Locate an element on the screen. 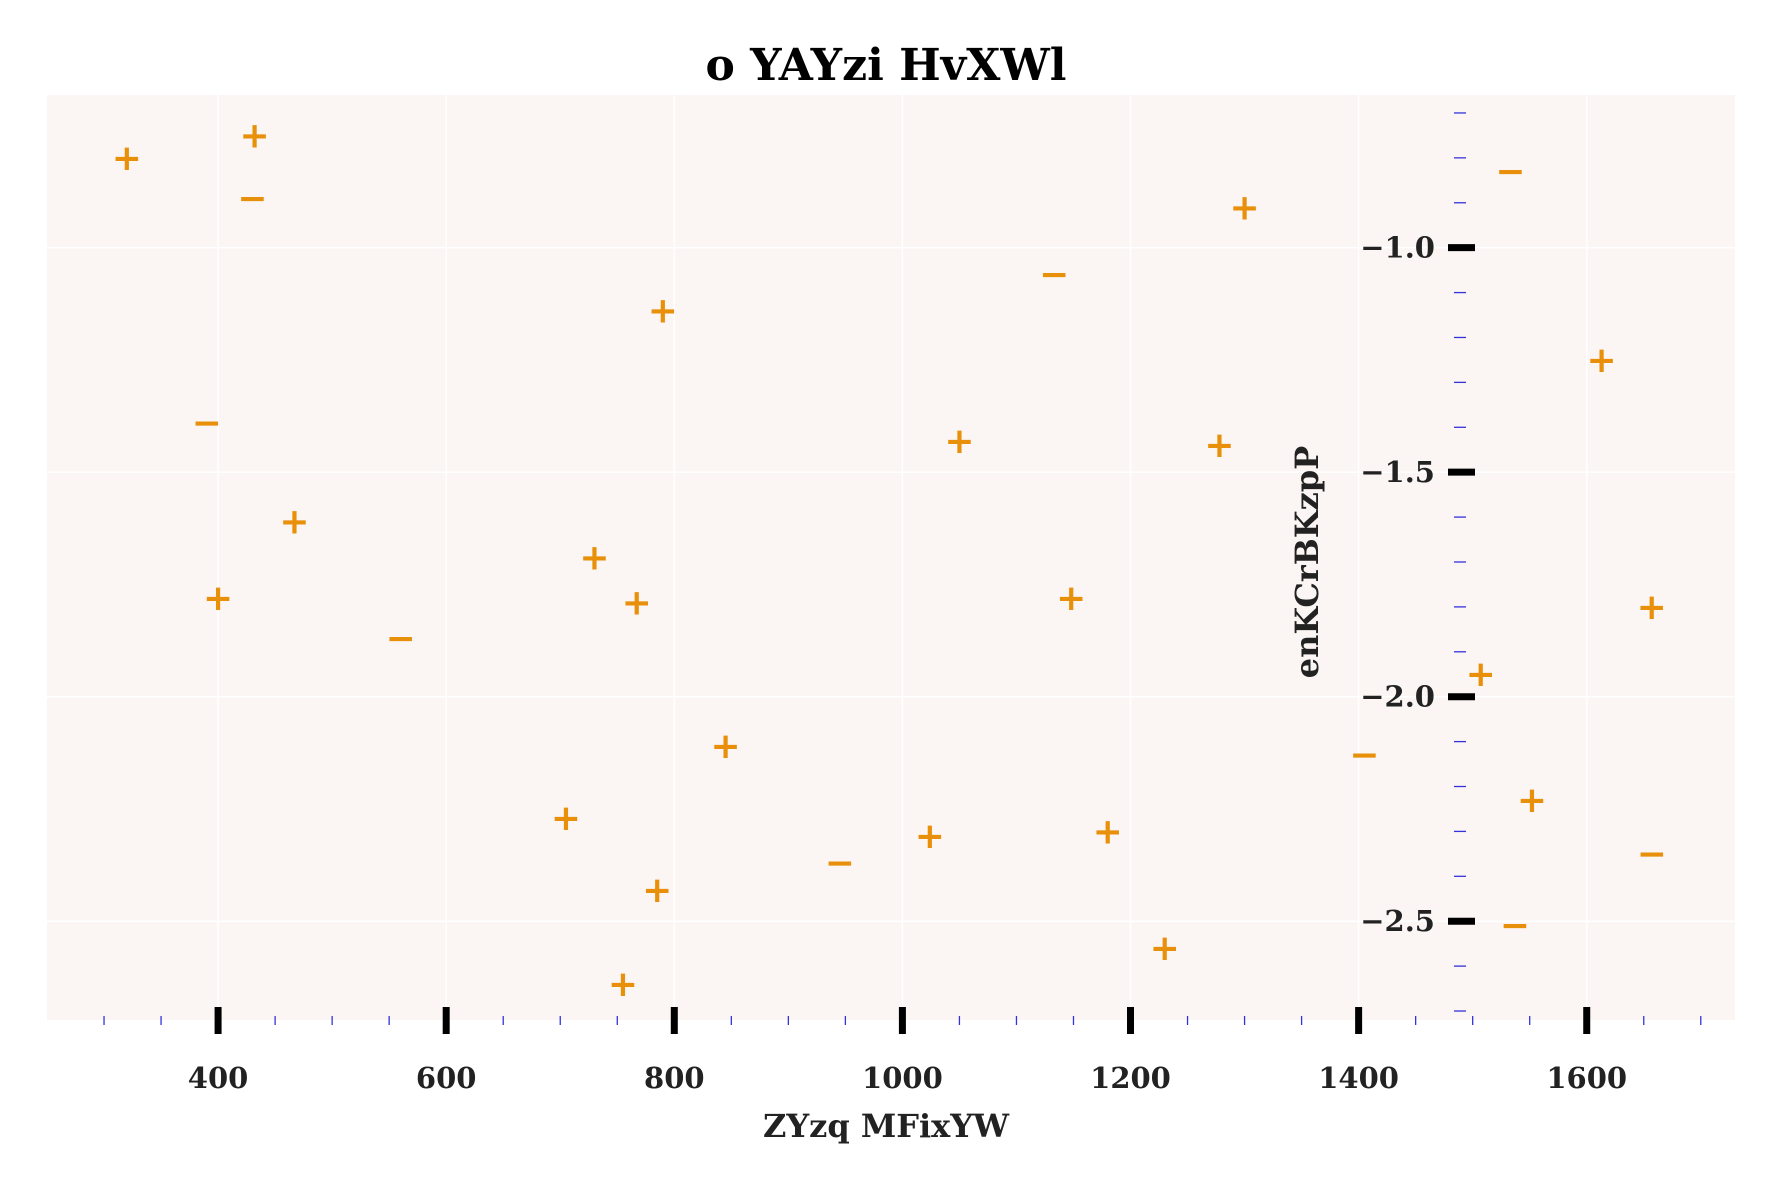 The image size is (1773, 1182). y-tick-label: −1.0 is located at coordinates (1397, 248).